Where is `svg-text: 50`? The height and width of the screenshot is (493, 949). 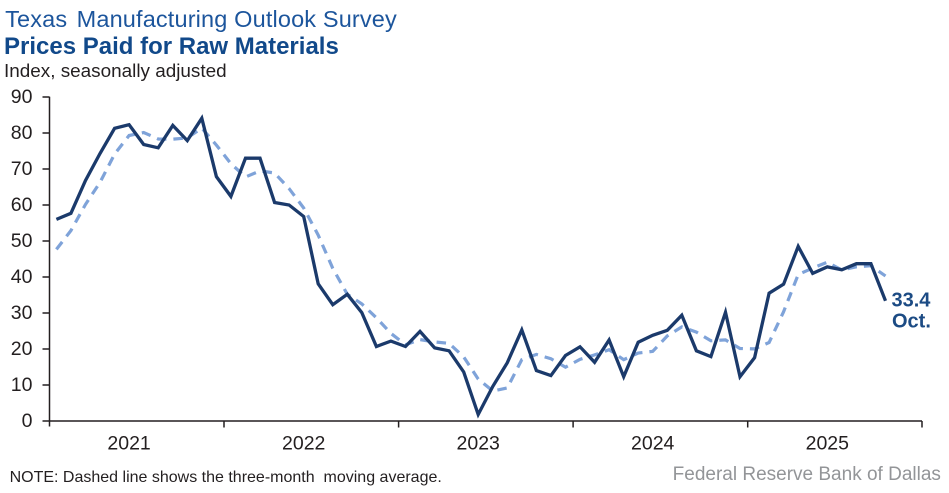
svg-text: 50 is located at coordinates (22, 241).